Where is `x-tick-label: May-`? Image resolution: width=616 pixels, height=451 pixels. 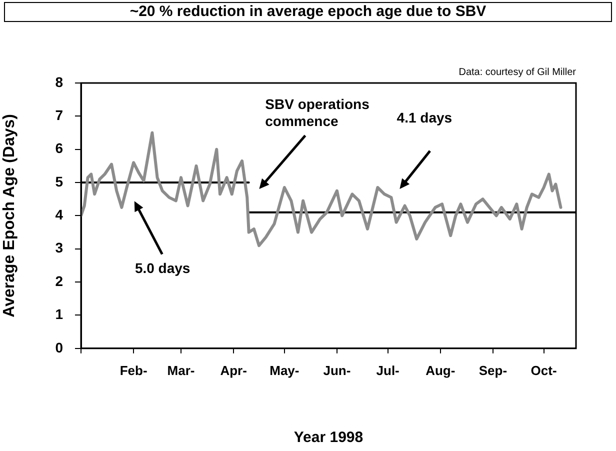 x-tick-label: May- is located at coordinates (285, 370).